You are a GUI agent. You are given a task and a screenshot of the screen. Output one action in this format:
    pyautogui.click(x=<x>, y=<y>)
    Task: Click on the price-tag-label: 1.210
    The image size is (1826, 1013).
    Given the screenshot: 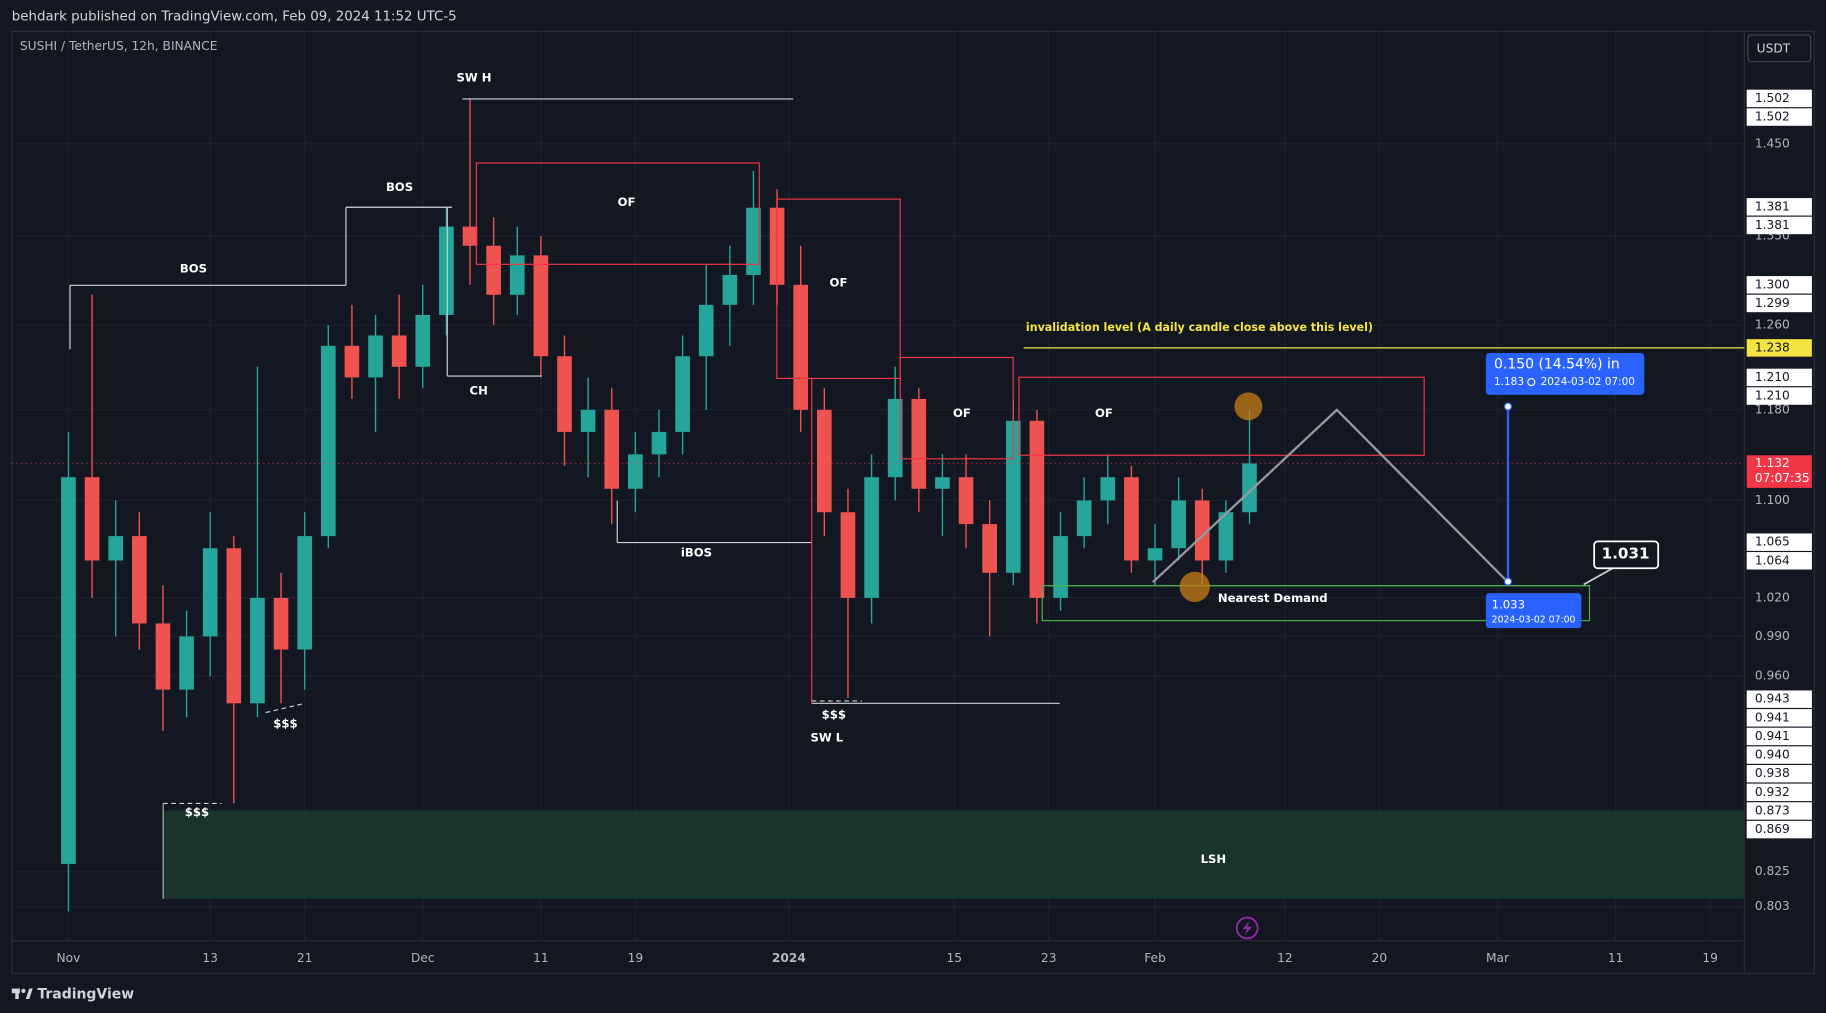 What is the action you would take?
    pyautogui.click(x=1772, y=377)
    